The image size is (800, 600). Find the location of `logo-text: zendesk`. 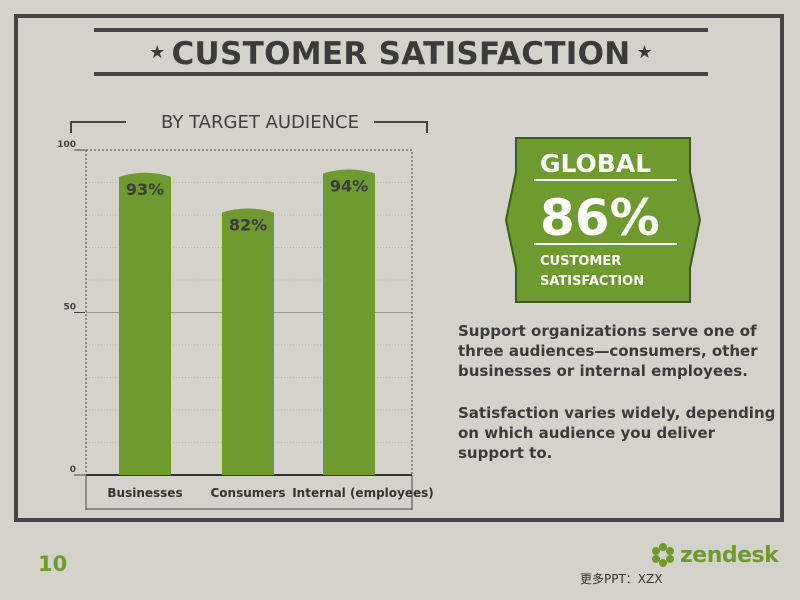

logo-text: zendesk is located at coordinates (729, 555).